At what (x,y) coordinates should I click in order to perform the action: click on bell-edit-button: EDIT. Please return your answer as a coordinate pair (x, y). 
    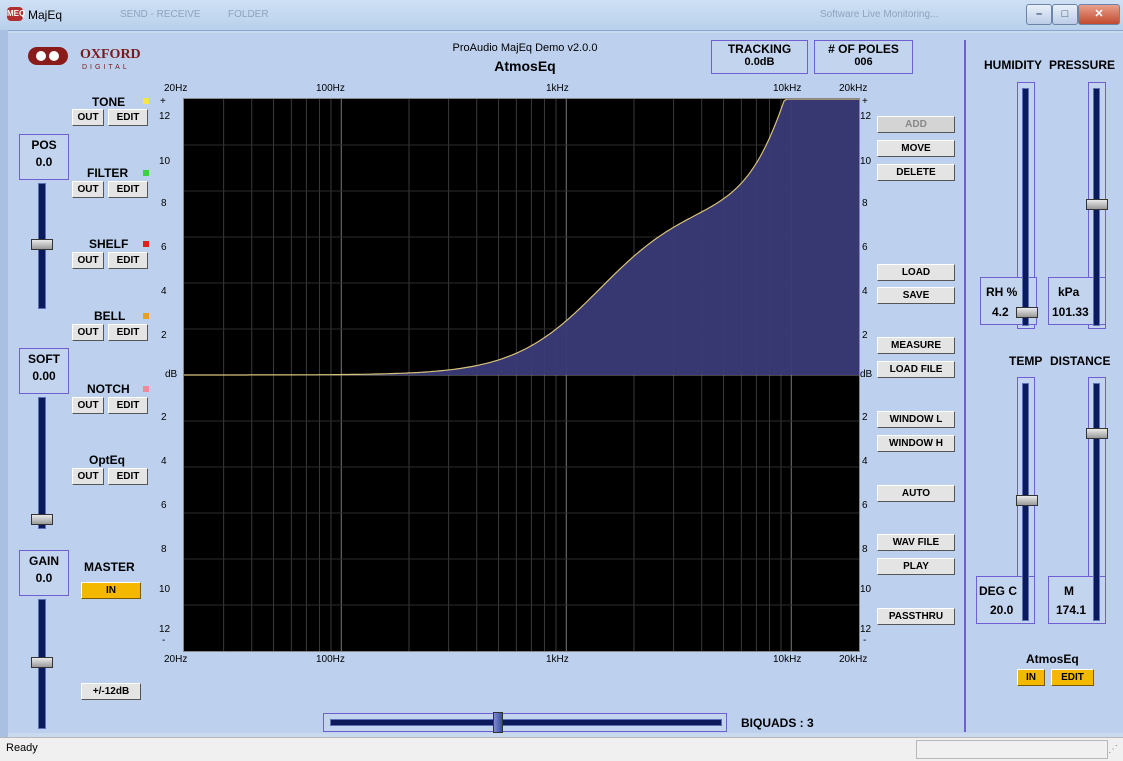
    Looking at the image, I should click on (128, 332).